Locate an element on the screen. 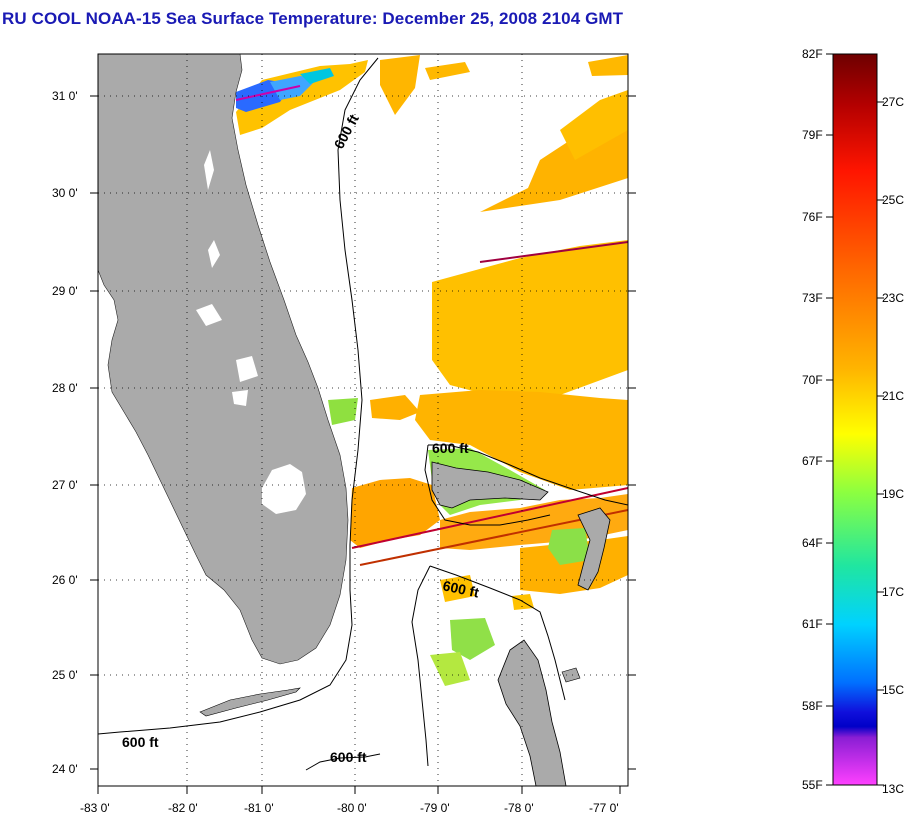 The image size is (913, 817). colorbar-c-label: 25C is located at coordinates (893, 200).